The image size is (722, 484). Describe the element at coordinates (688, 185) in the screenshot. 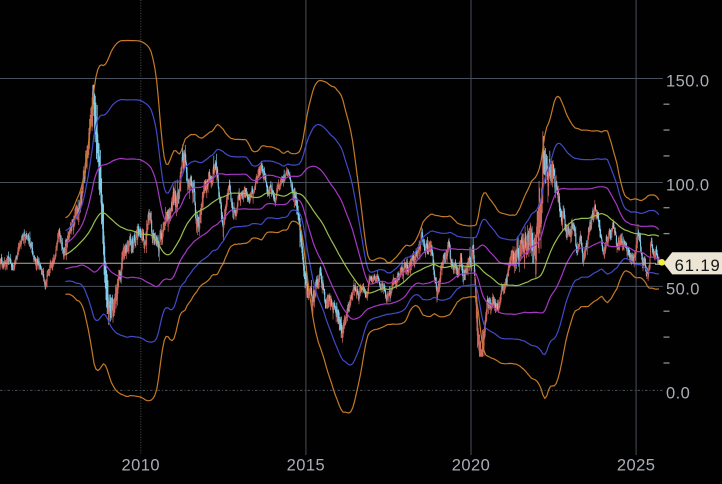

I see `svg-text: 100.0` at that location.